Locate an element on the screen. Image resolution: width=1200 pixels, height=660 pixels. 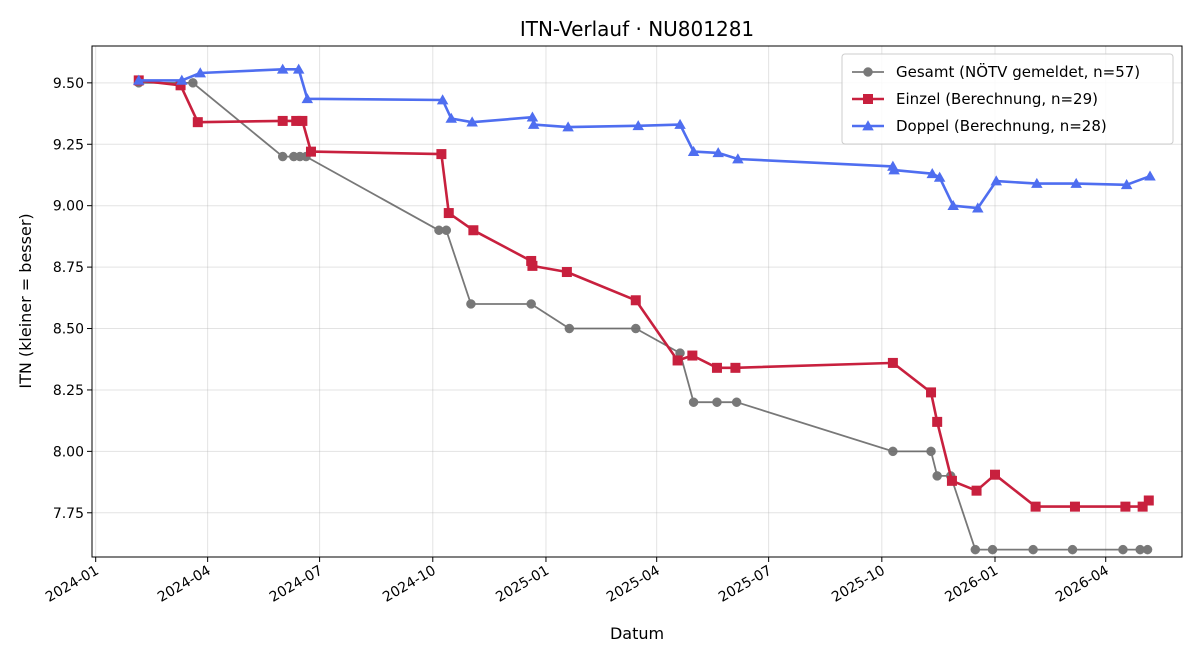
chart-title: ITN-Verlauf · NU801281 is located at coordinates (637, 29).